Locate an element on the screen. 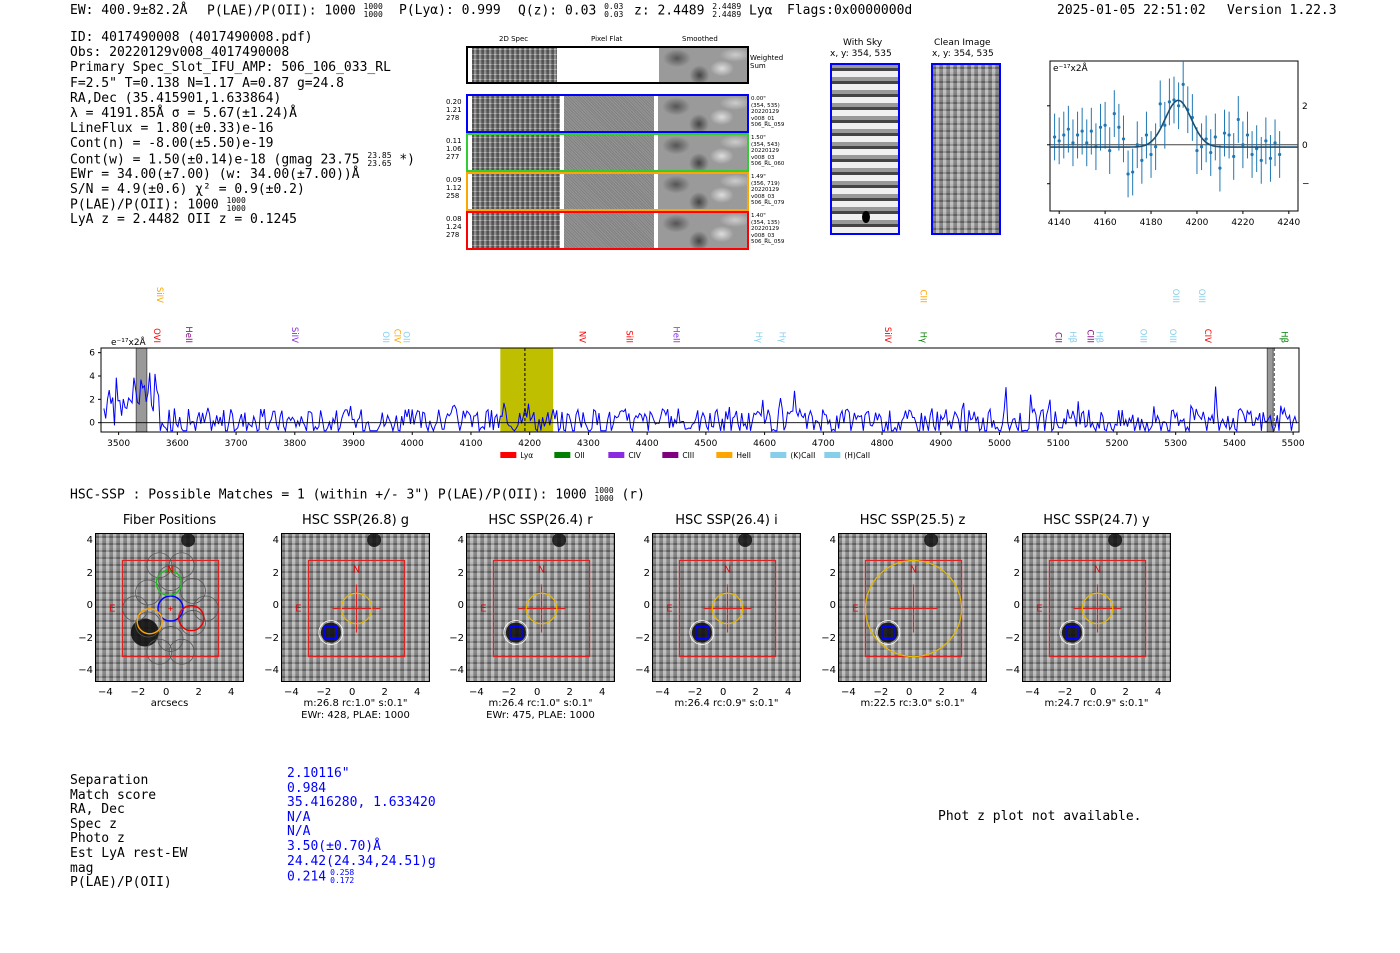 The height and width of the screenshot is (953, 1400). zoom-gaussian-fit is located at coordinates (1174, 123).